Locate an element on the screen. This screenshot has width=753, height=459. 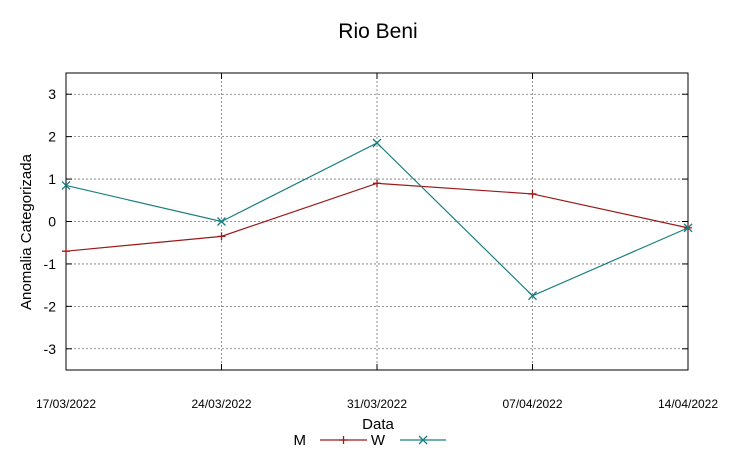
legend-label: M is located at coordinates (300, 440).